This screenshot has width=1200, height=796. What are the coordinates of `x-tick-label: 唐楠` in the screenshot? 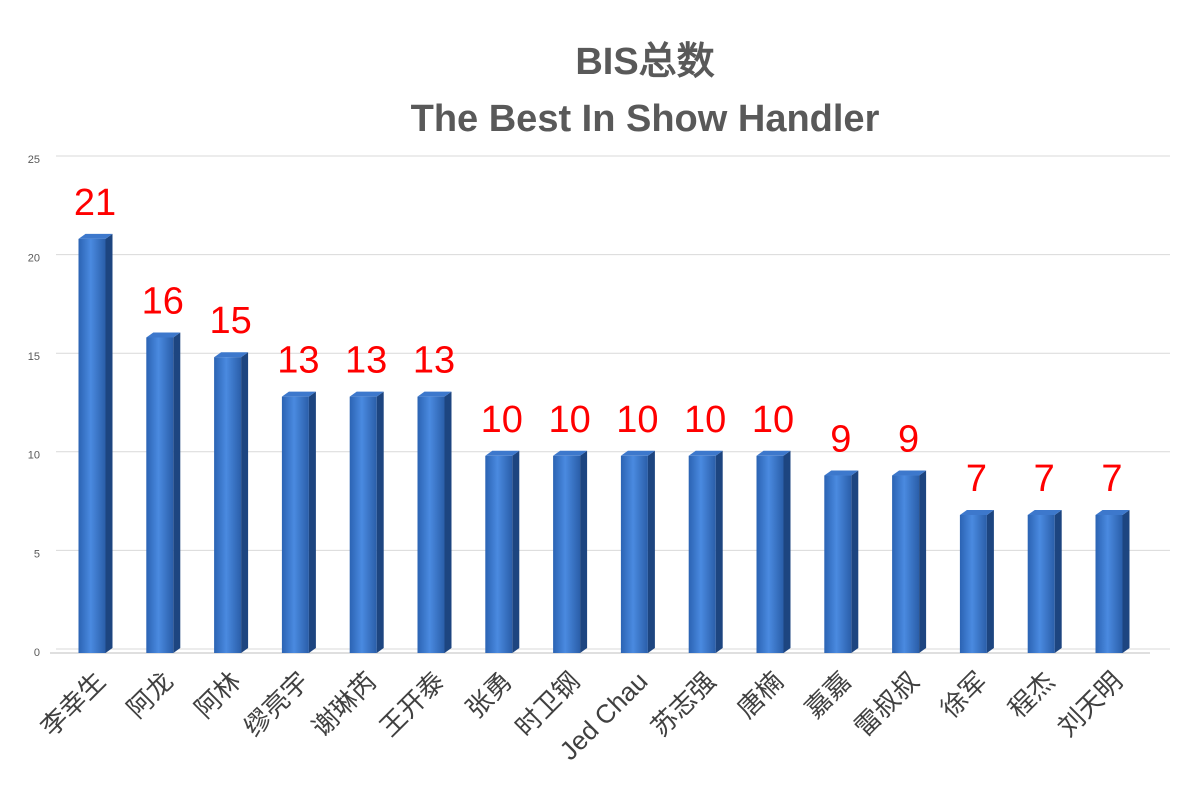 It's located at (760, 695).